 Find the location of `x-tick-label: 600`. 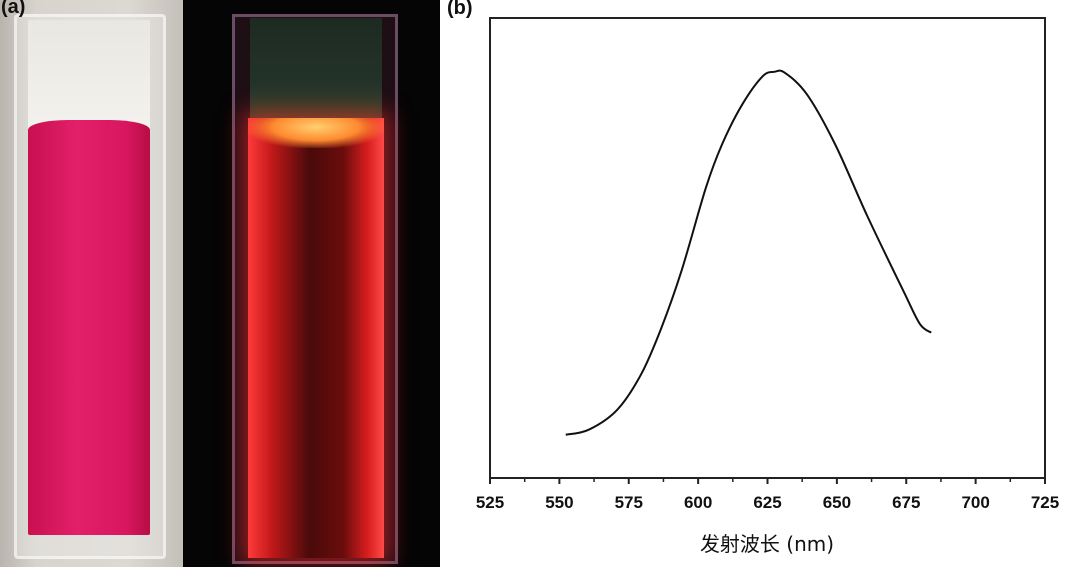

x-tick-label: 600 is located at coordinates (698, 502).